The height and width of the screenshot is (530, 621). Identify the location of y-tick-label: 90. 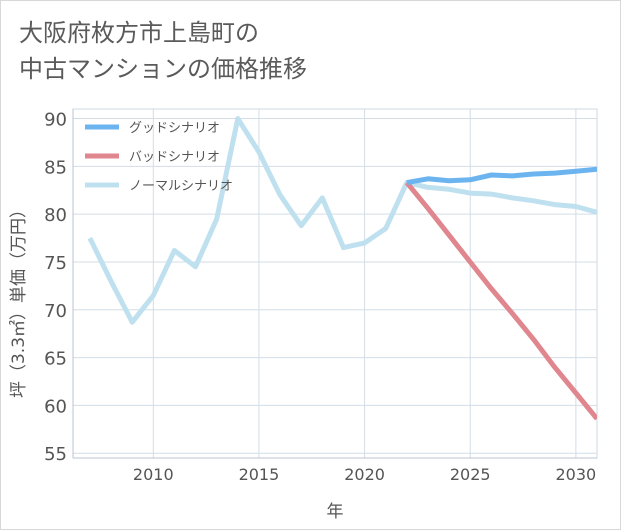
(55, 120).